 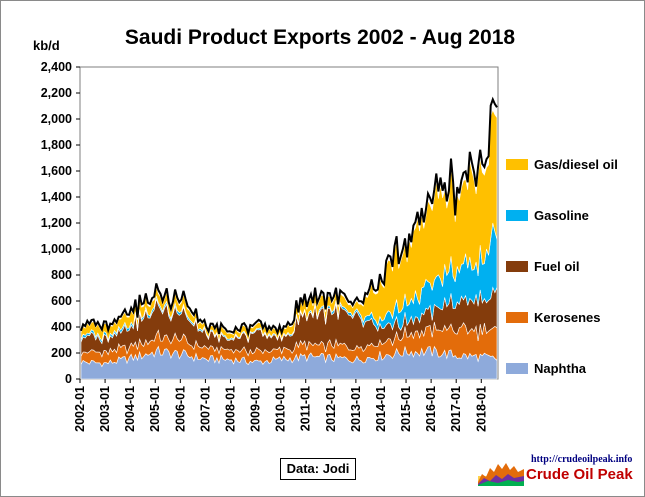 I want to click on legend-label: Gas/diesel oil, so click(x=576, y=164).